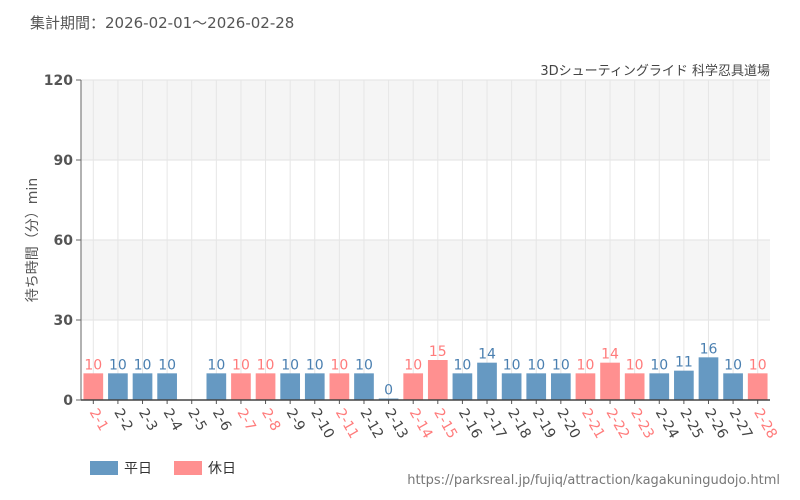 Image resolution: width=800 pixels, height=500 pixels. Describe the element at coordinates (684, 363) in the screenshot. I see `data-label-2-25: 11` at that location.